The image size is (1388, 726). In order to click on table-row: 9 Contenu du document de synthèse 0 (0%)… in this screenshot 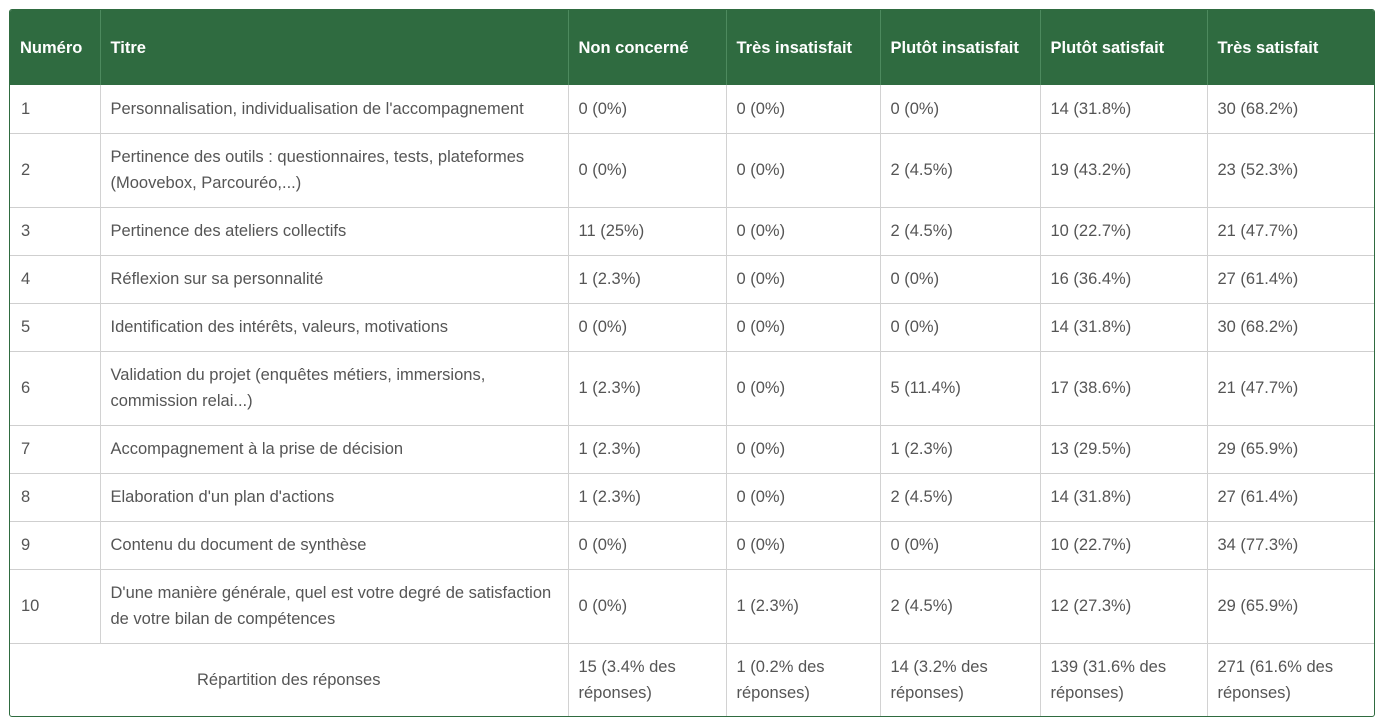, I will do `click(692, 544)`.